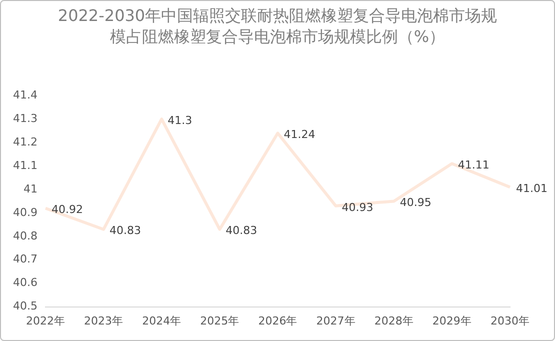 The height and width of the screenshot is (341, 555). What do you see at coordinates (45, 321) in the screenshot?
I see `x-tick-label: 2022年` at bounding box center [45, 321].